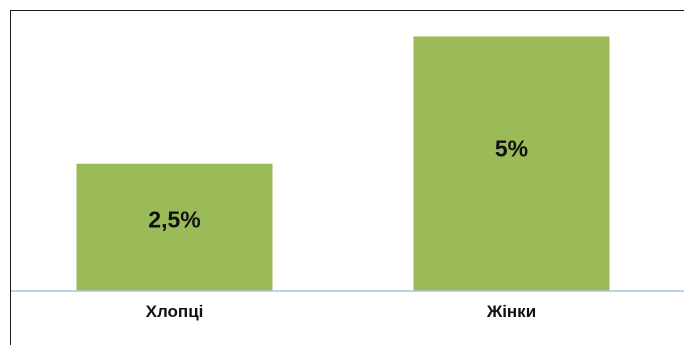 This screenshot has height=346, width=684. Describe the element at coordinates (341, 311) in the screenshot. I see `x-tick-labels: Хлопці Жінки` at that location.